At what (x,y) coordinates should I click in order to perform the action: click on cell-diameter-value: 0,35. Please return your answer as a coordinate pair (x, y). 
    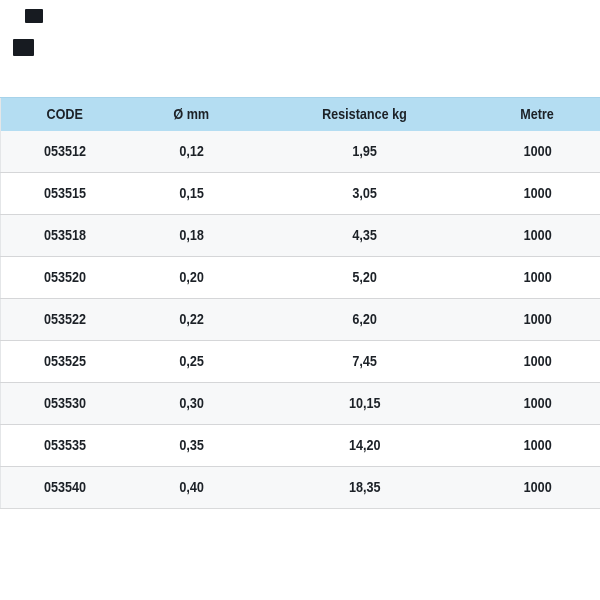
    Looking at the image, I should click on (191, 445).